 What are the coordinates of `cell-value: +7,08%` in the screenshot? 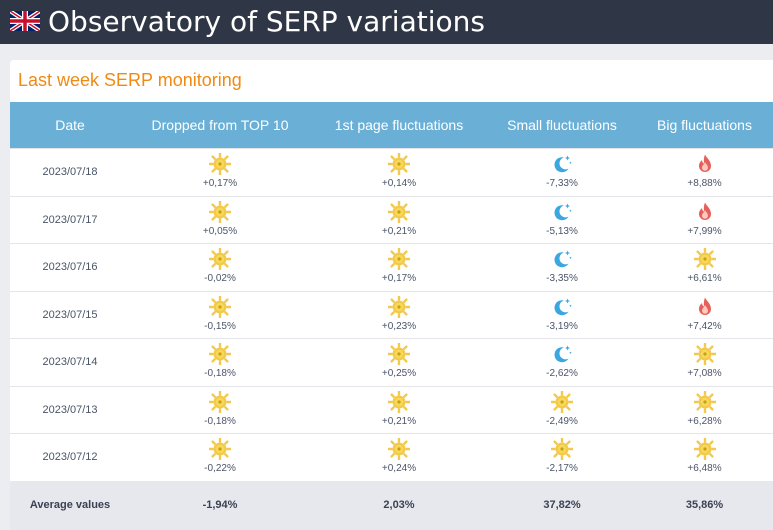 It's located at (704, 373).